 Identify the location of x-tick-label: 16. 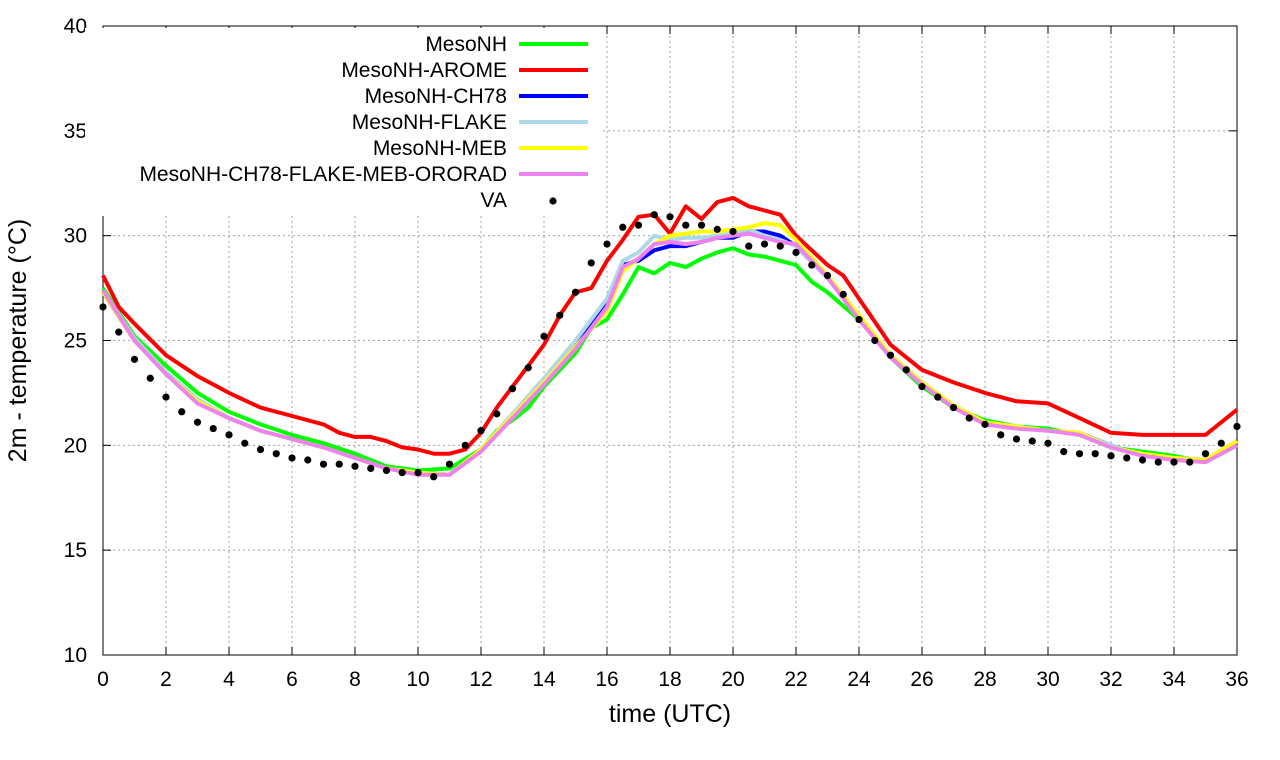
(606, 679).